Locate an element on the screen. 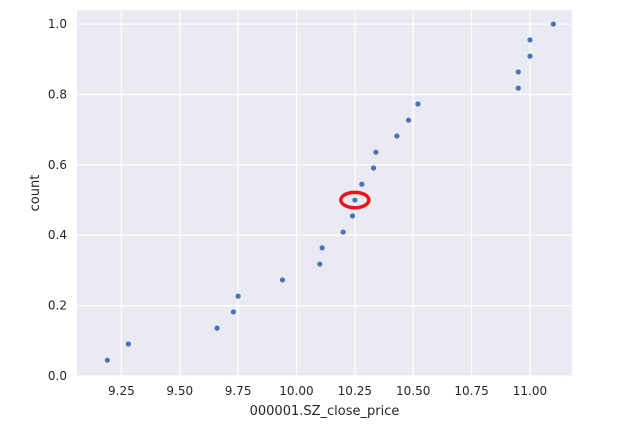  x-axis-label: 000001.SZ_close_price is located at coordinates (325, 411).